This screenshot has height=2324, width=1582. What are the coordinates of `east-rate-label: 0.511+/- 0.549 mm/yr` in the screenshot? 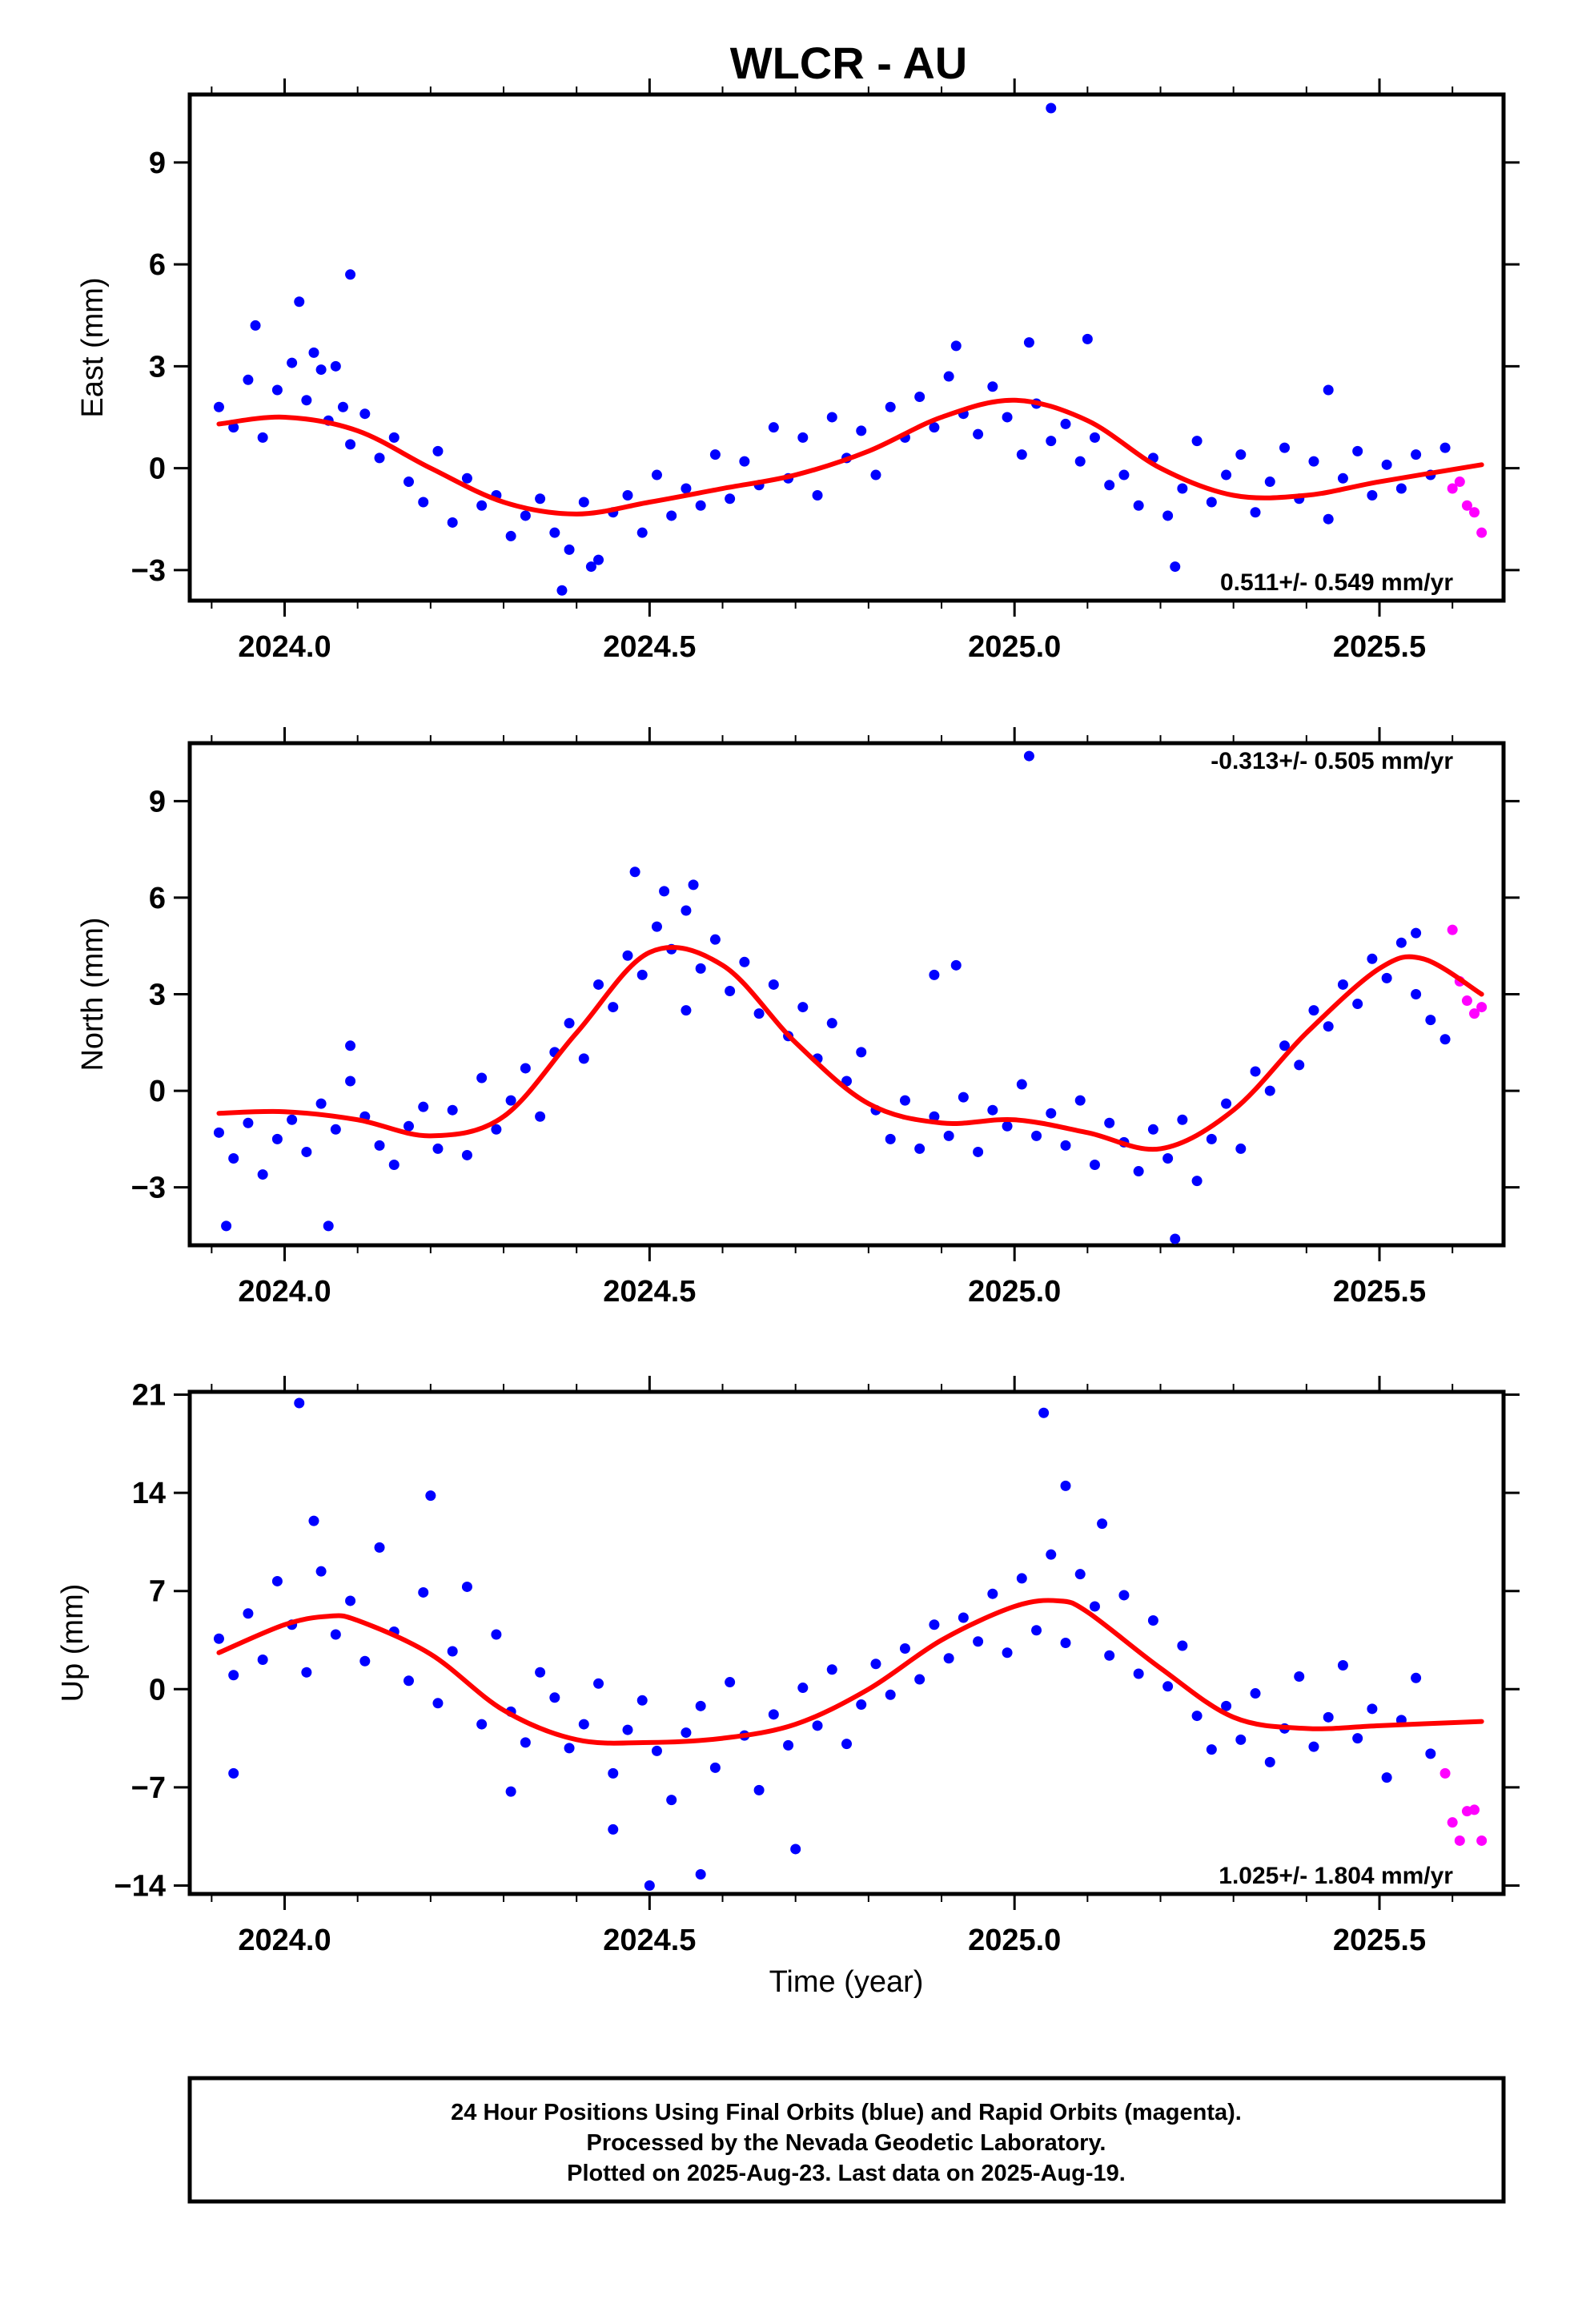 It's located at (1336, 582).